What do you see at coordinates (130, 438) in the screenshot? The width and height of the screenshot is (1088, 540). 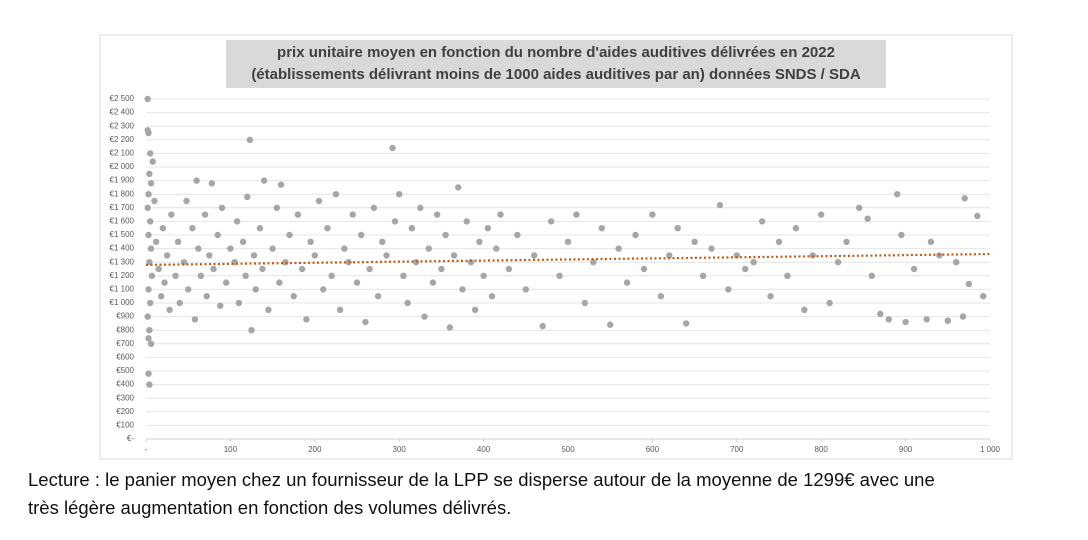 I see `y-tick-label: €-` at bounding box center [130, 438].